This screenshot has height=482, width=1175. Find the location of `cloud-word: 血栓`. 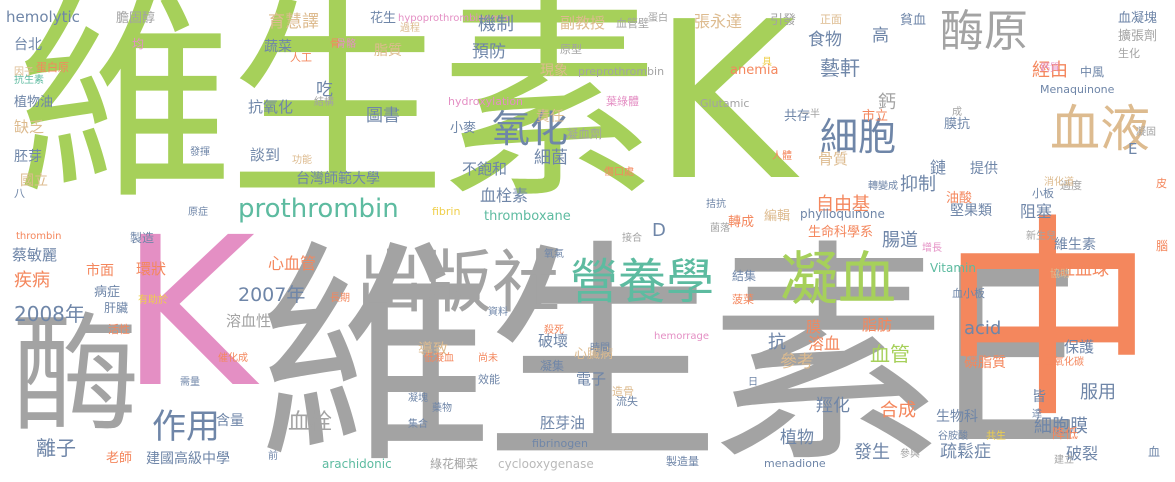

cloud-word: 血栓 is located at coordinates (310, 422).